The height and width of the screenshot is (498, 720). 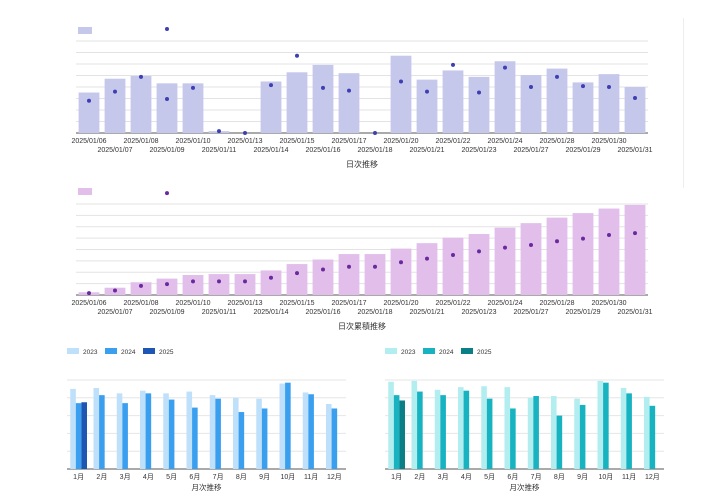 I want to click on x-tick-label: 11月, so click(x=629, y=477).